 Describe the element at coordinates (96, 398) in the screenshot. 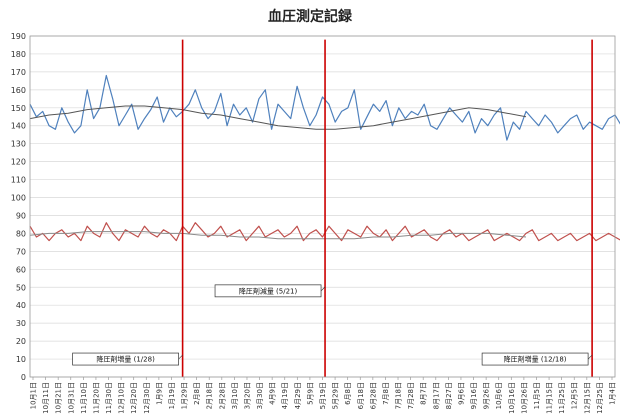

I see `x-tick-label: 11月20日` at that location.